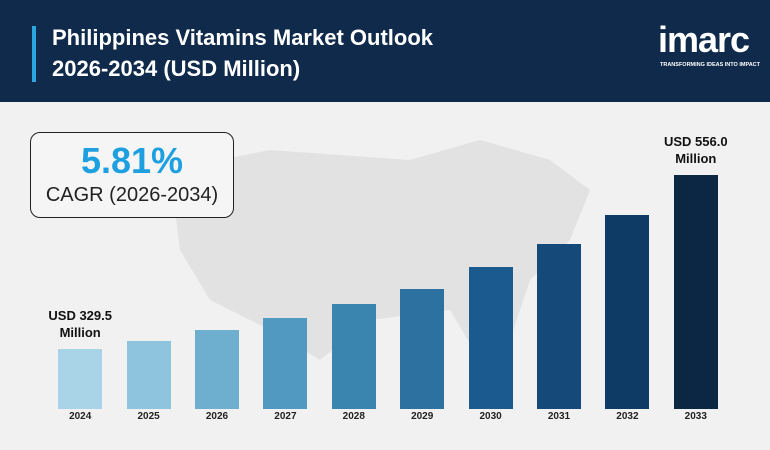  Describe the element at coordinates (696, 150) in the screenshot. I see `value-label: USD 556.0 Million` at that location.